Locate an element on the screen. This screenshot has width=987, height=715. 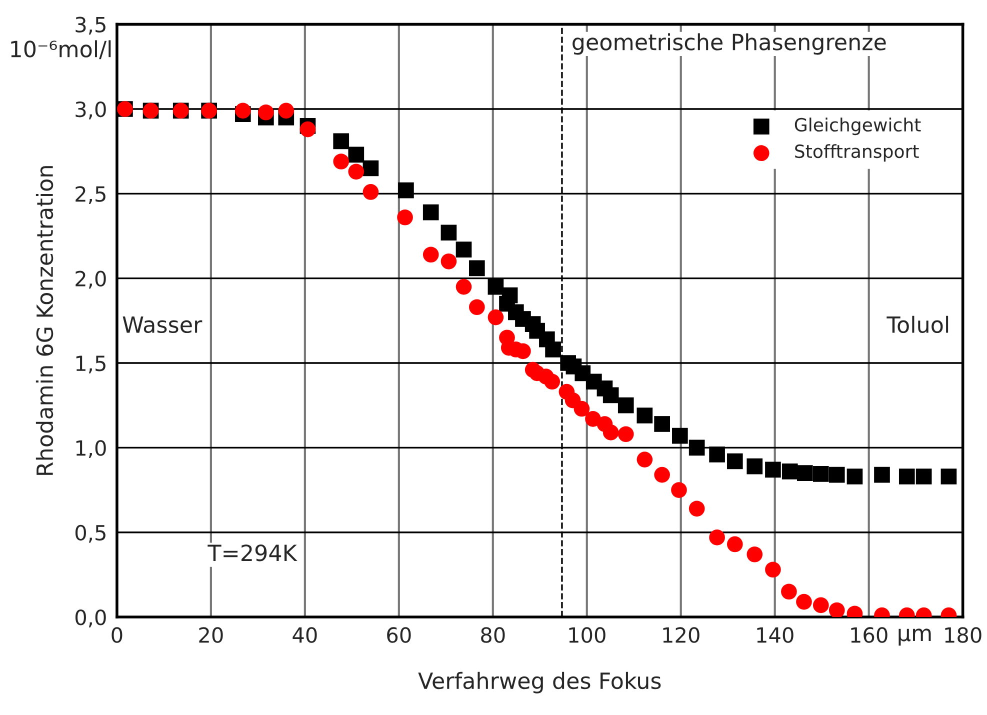
text: µm is located at coordinates (914, 637).